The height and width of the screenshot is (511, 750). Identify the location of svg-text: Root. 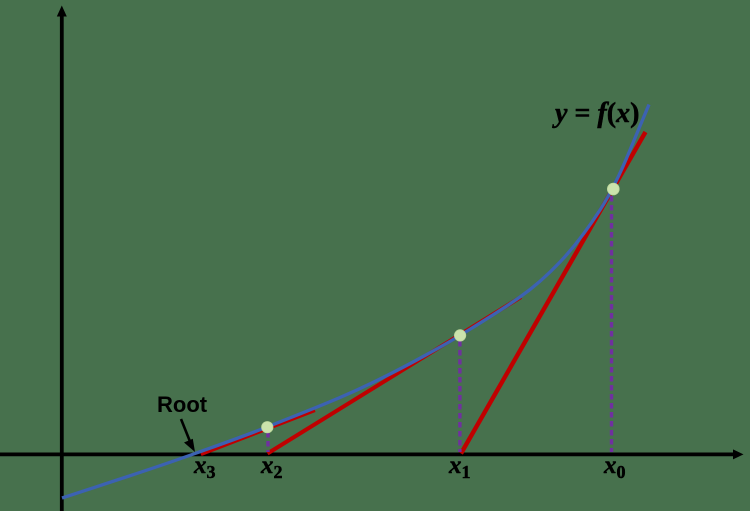
(182, 404).